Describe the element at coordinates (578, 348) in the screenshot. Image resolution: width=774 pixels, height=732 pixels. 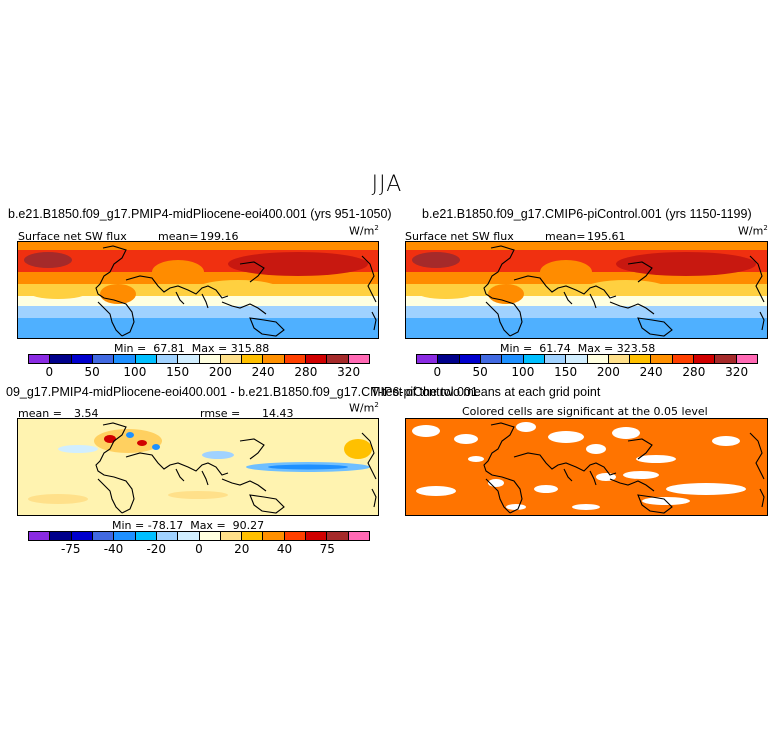
I see `minmax-2: Min = 61.74 Max = 323.58` at that location.